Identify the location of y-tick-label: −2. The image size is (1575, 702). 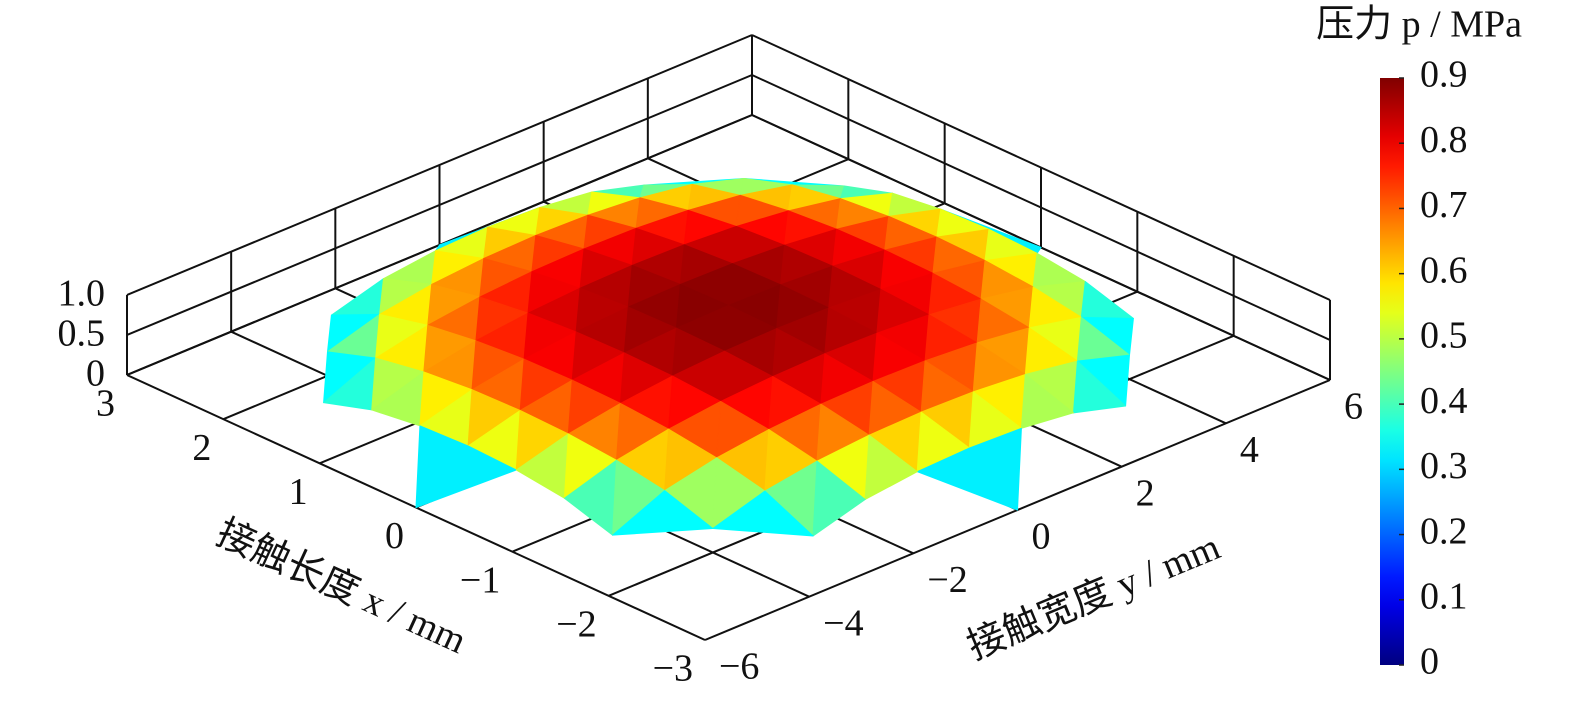
(947, 580).